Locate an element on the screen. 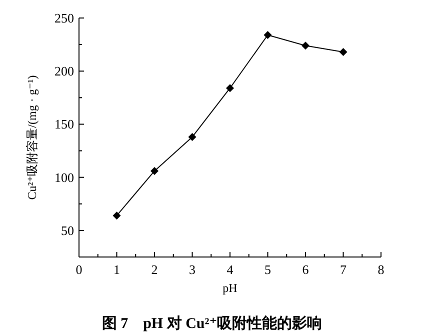 This screenshot has height=336, width=425. x-tick-label: 2 is located at coordinates (154, 269).